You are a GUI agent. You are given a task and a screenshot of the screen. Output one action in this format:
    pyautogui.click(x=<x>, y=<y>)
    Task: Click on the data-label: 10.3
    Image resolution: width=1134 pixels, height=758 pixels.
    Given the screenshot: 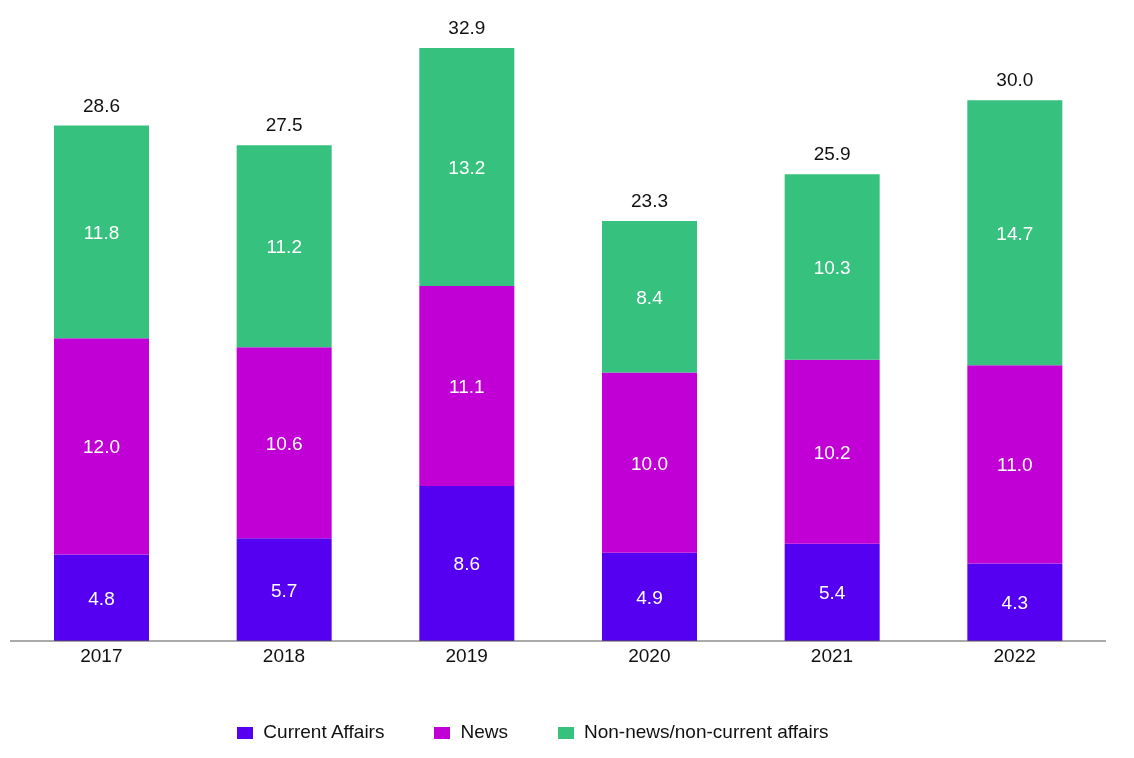 What is the action you would take?
    pyautogui.click(x=832, y=267)
    